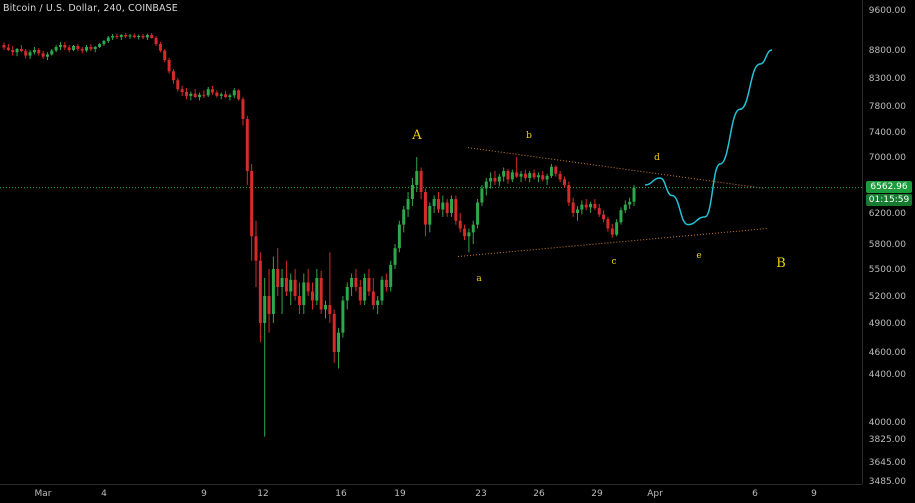 The width and height of the screenshot is (915, 503). What do you see at coordinates (43, 494) in the screenshot?
I see `x-tick-label: Mar` at bounding box center [43, 494].